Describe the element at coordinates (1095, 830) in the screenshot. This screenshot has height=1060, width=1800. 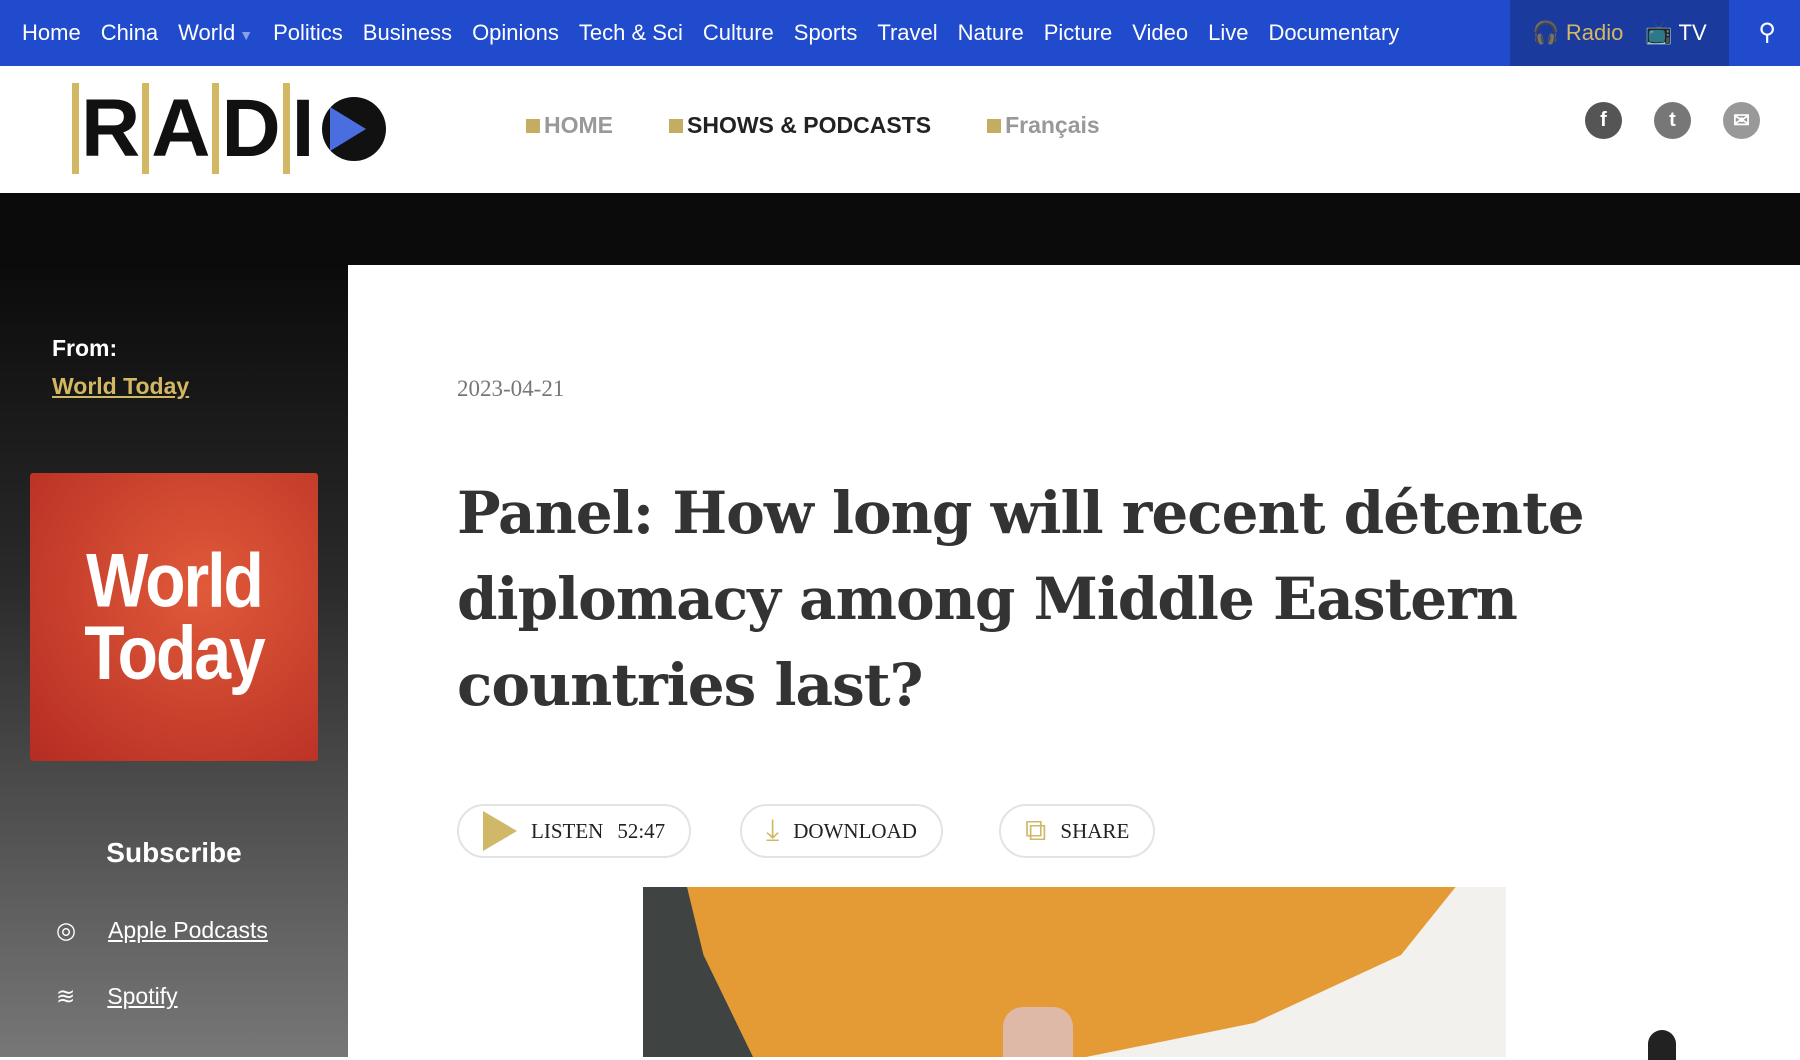
I see `share-label: SHARE` at that location.